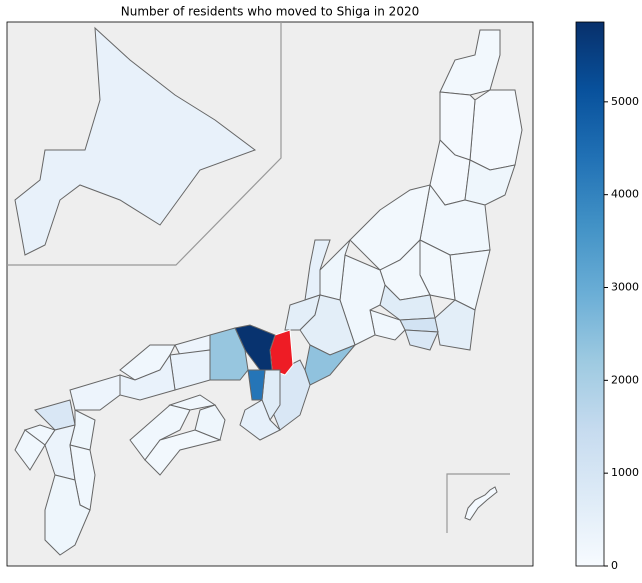  What do you see at coordinates (614, 565) in the screenshot?
I see `colorbar-tick-label: 0` at bounding box center [614, 565].